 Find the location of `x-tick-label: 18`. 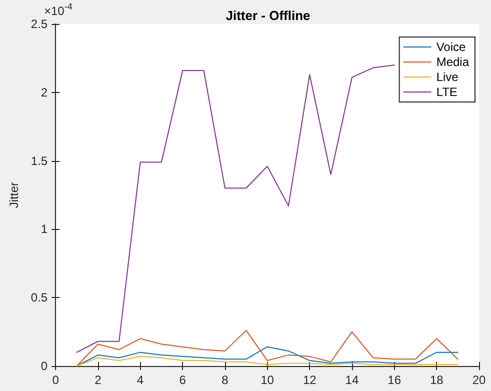

x-tick-label: 18 is located at coordinates (437, 380).